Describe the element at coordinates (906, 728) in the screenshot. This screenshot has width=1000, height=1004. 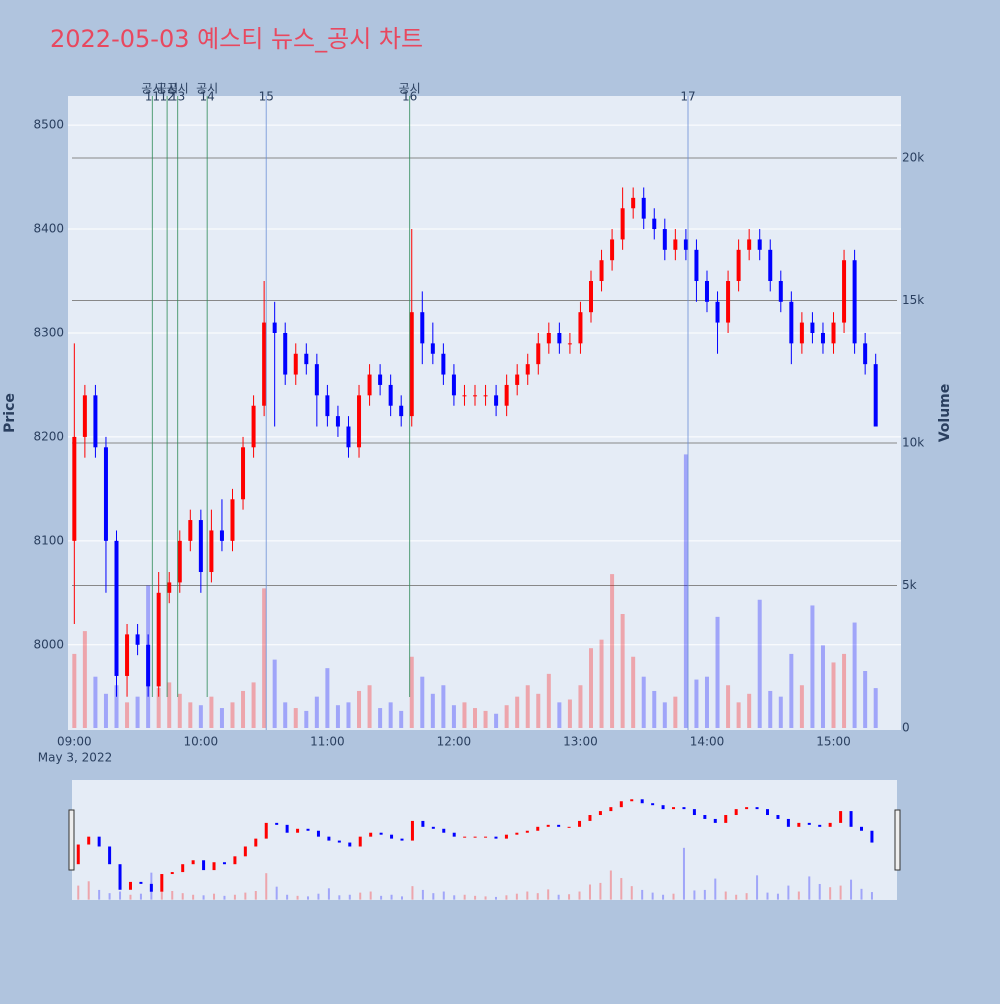
I see `y2-tick-label: 0` at that location.